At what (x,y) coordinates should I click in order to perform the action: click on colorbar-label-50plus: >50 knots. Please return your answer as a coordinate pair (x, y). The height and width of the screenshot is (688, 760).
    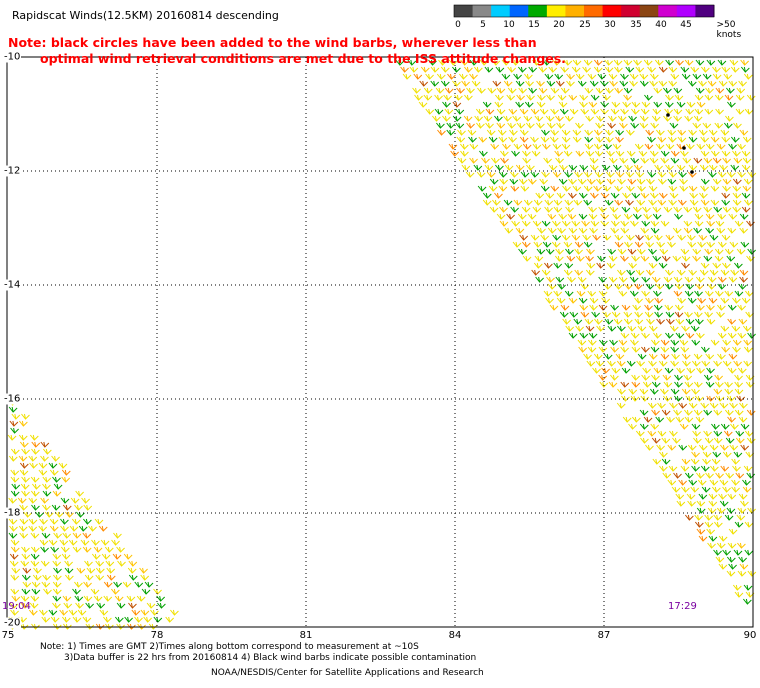
    Looking at the image, I should click on (729, 30).